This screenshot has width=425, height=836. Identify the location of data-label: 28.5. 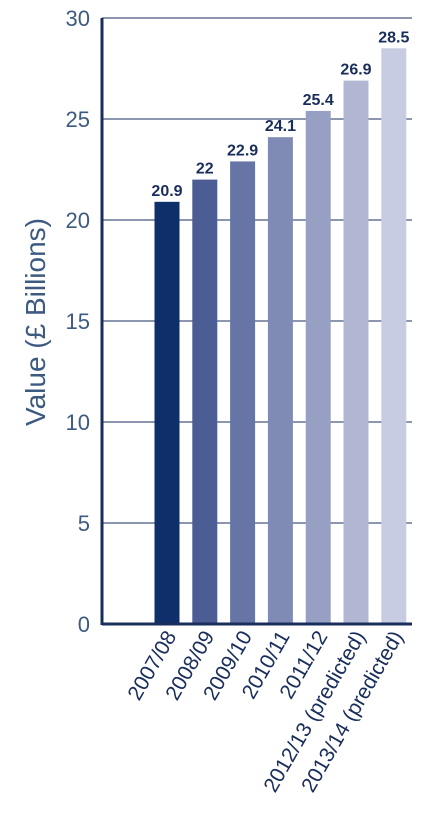
(393, 37).